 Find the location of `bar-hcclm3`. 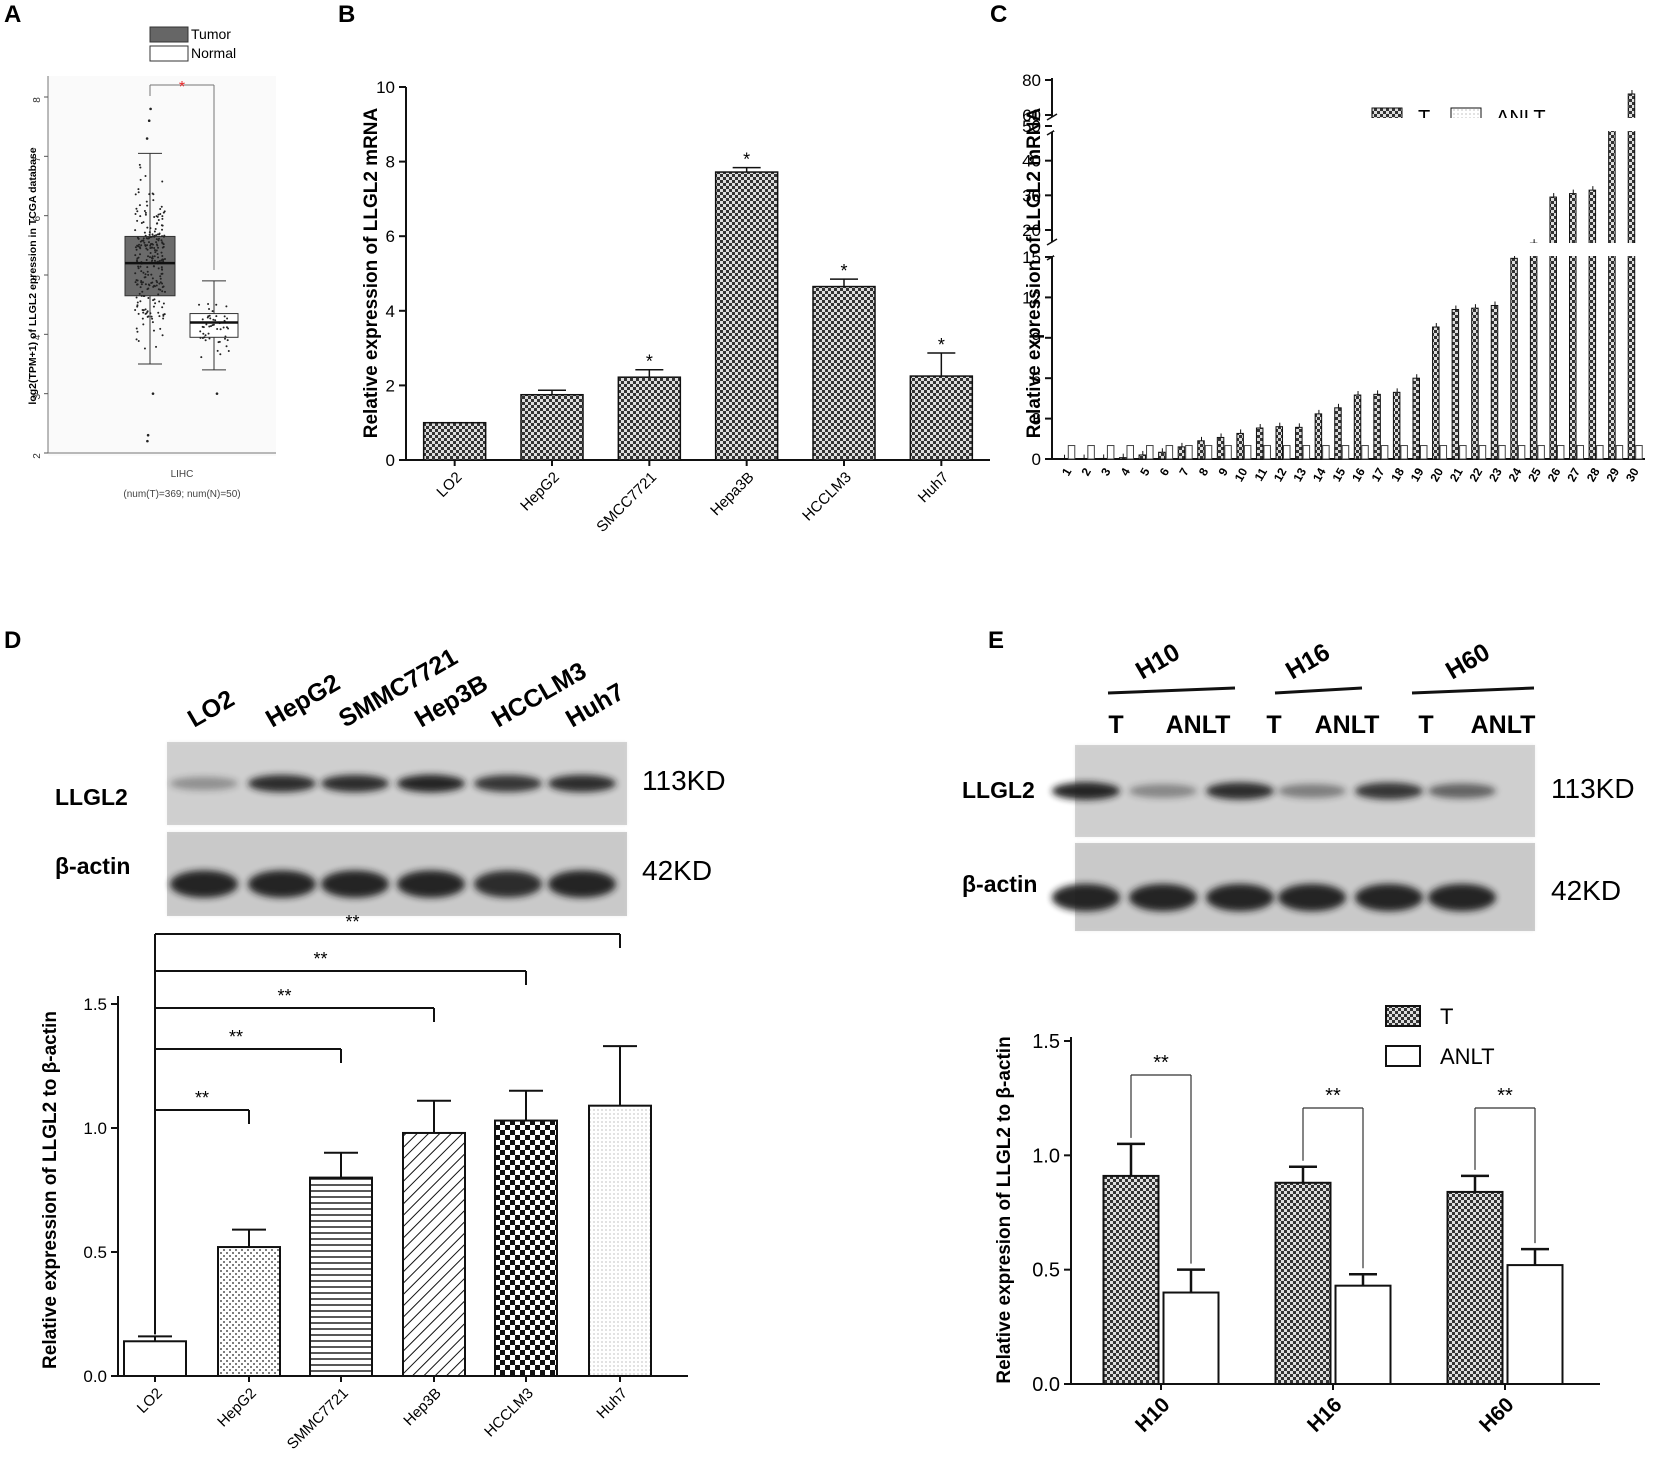

bar-hcclm3 is located at coordinates (526, 1248).